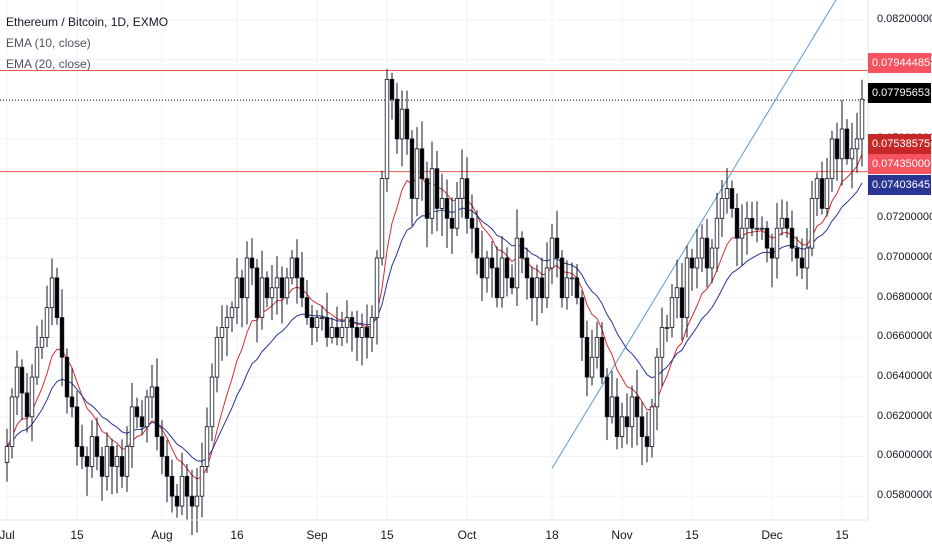 Image resolution: width=932 pixels, height=550 pixels. I want to click on ema-20-legend: EMA (20, close), so click(48, 64).